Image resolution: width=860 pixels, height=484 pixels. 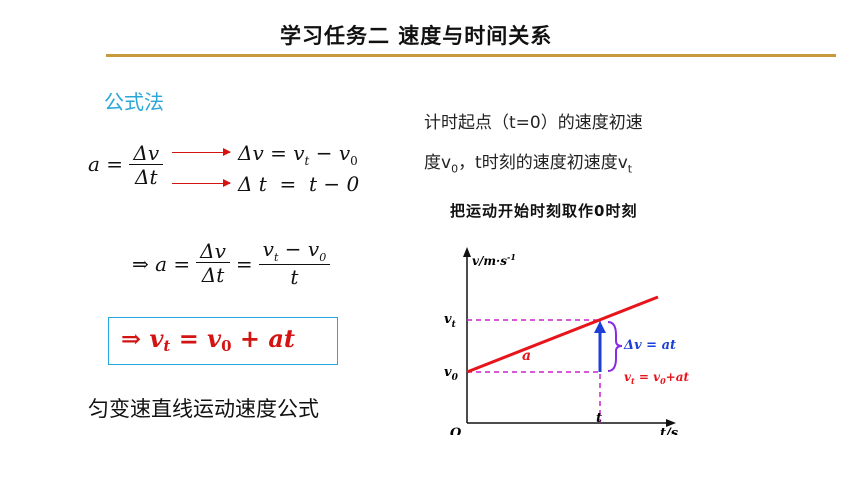 I want to click on description-line-2: 度v0，t时刻的速度初速度vt, so click(x=528, y=164).